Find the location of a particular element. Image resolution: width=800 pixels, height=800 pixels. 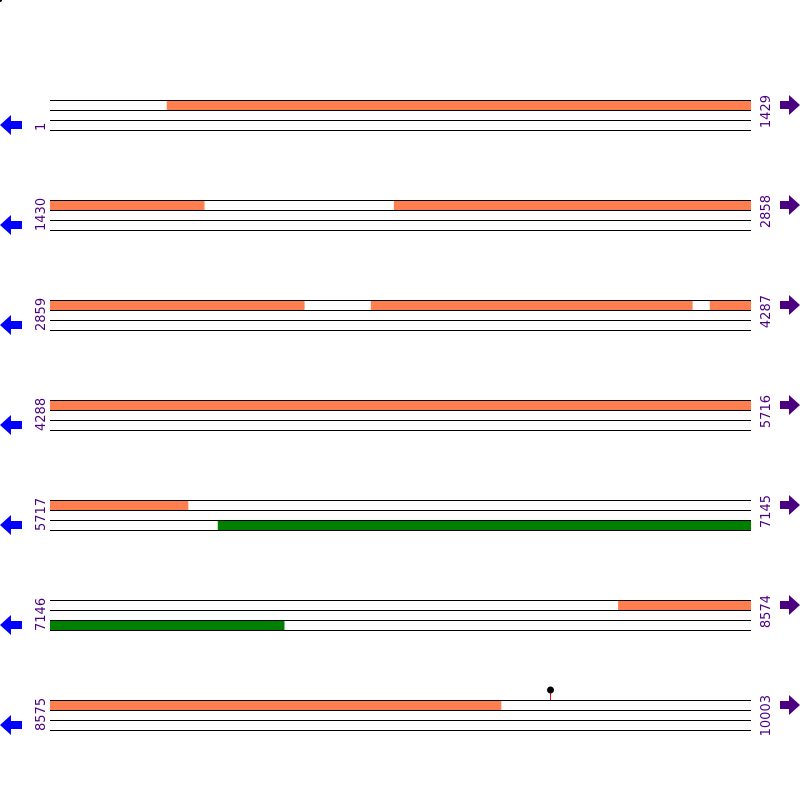

row-end-label: 7145 is located at coordinates (766, 511).